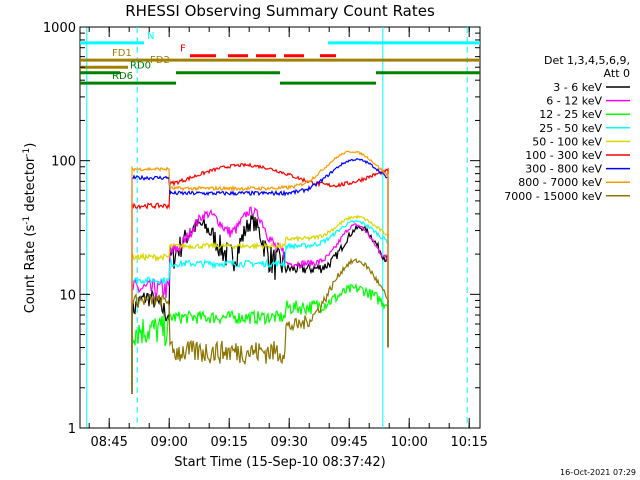 The width and height of the screenshot is (640, 480). What do you see at coordinates (279, 462) in the screenshot?
I see `x-axis-label: Start Time (15-Sep-10 08:37:42)` at bounding box center [279, 462].